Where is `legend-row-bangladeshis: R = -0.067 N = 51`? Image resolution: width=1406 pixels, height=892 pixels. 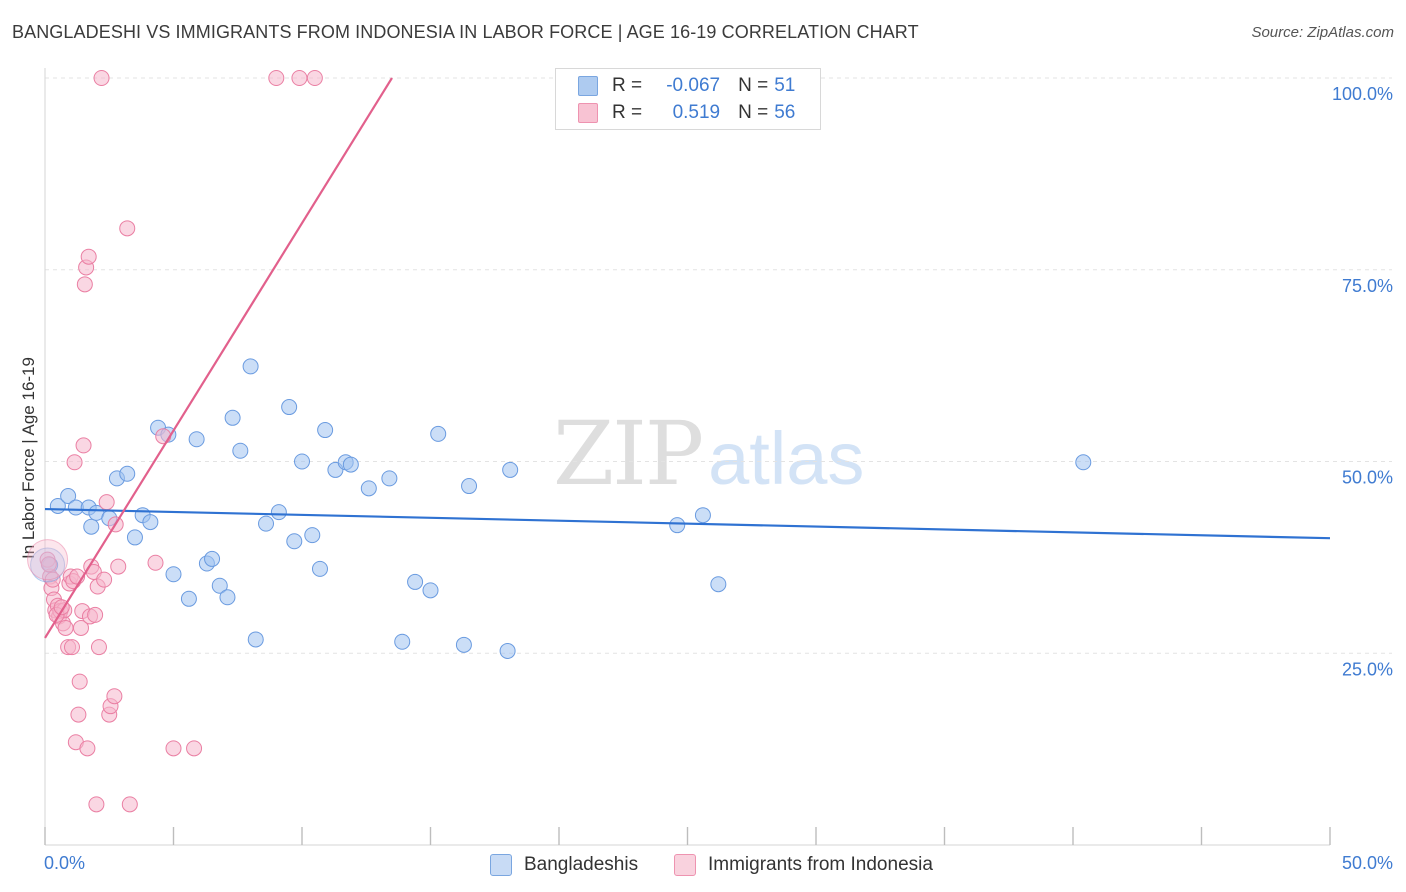 legend-row-bangladeshis: R = -0.067 N = 51 is located at coordinates (686, 86).